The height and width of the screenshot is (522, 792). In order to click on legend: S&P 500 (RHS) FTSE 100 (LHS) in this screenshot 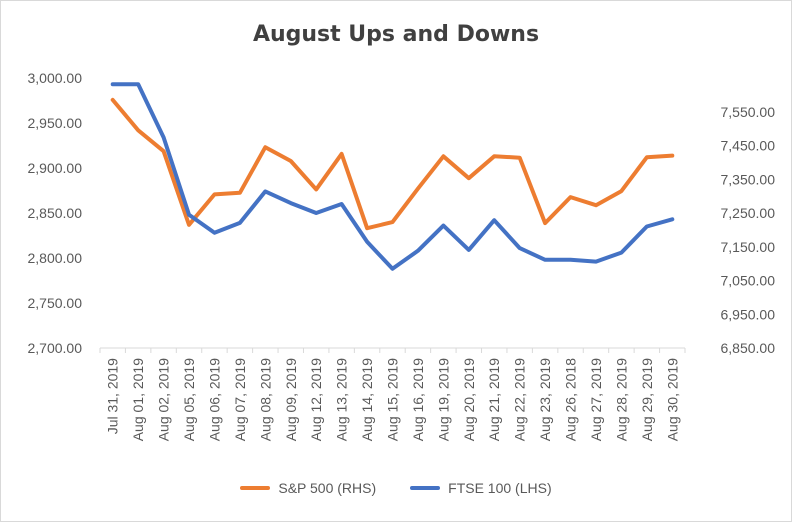, I will do `click(396, 488)`.